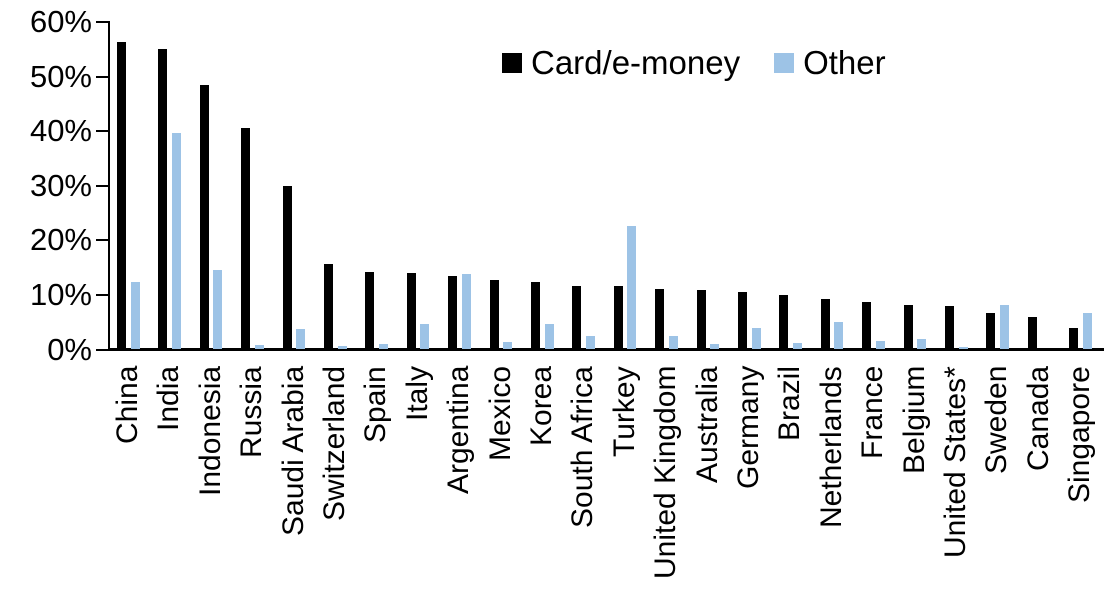 The height and width of the screenshot is (594, 1112). Describe the element at coordinates (60, 131) in the screenshot. I see `y-tick-label: 40%` at that location.